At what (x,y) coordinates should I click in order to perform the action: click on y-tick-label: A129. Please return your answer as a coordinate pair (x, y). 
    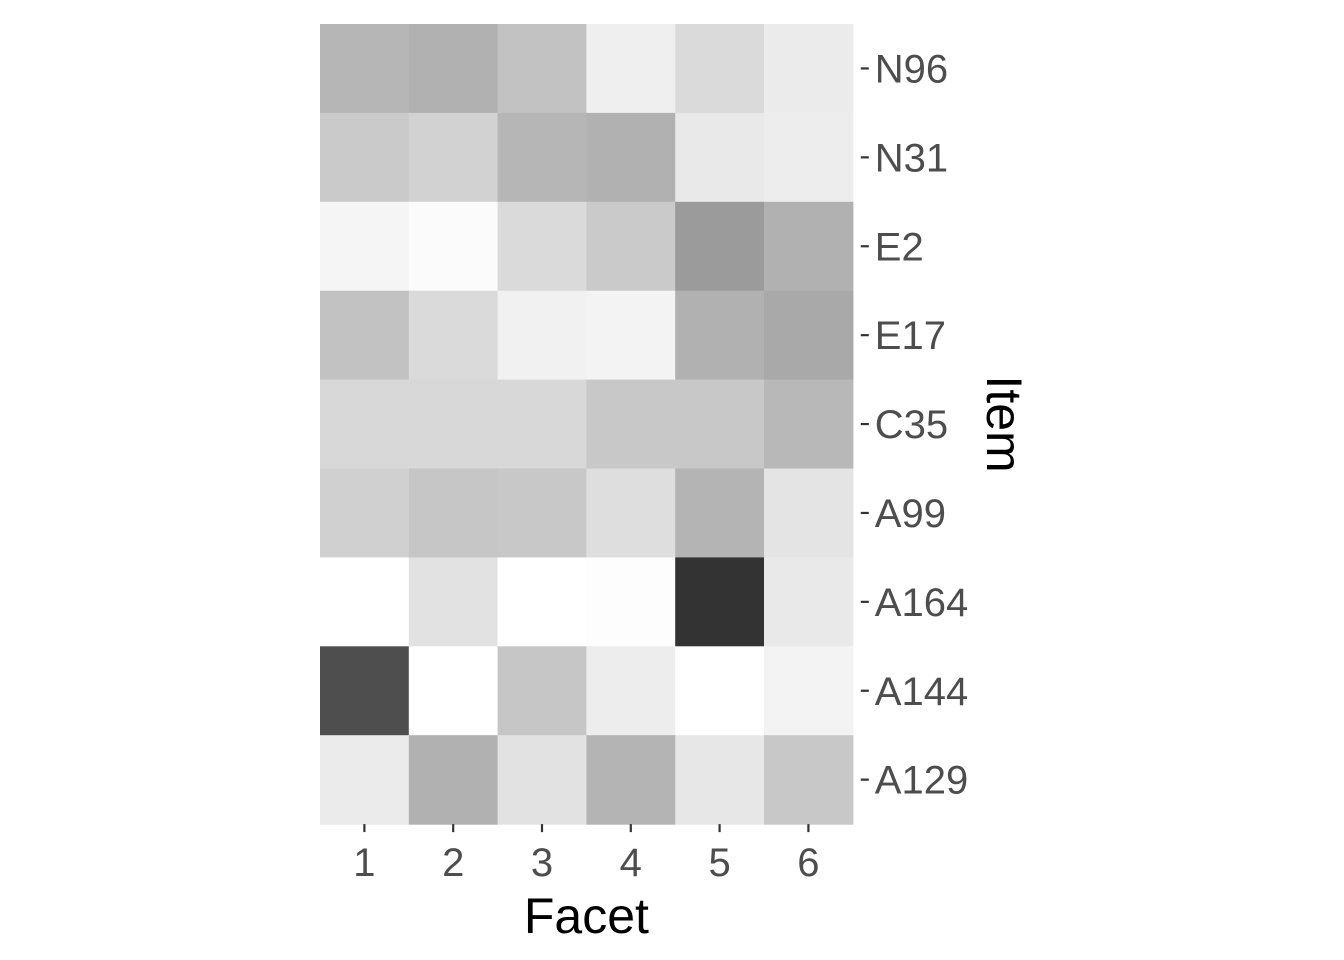
    Looking at the image, I should click on (921, 781).